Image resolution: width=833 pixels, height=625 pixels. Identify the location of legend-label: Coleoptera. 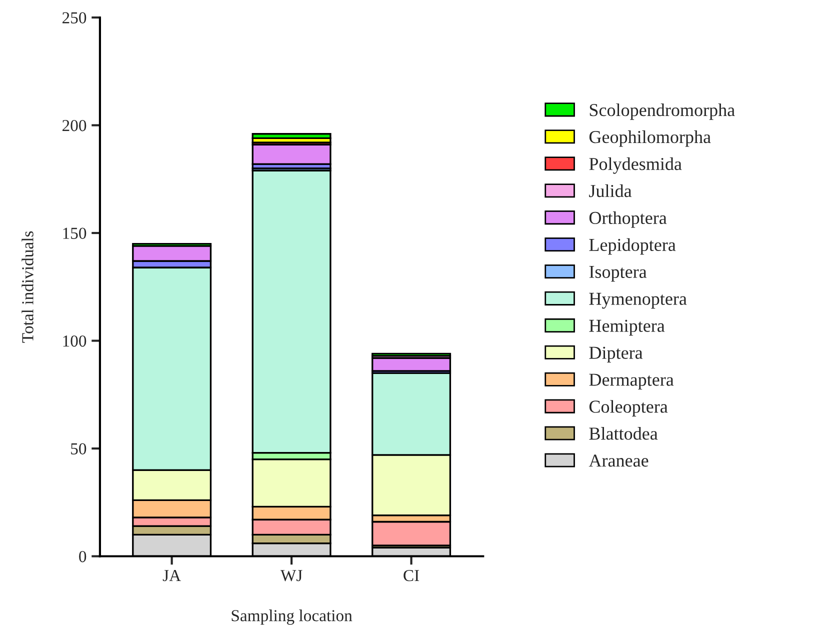
(628, 408).